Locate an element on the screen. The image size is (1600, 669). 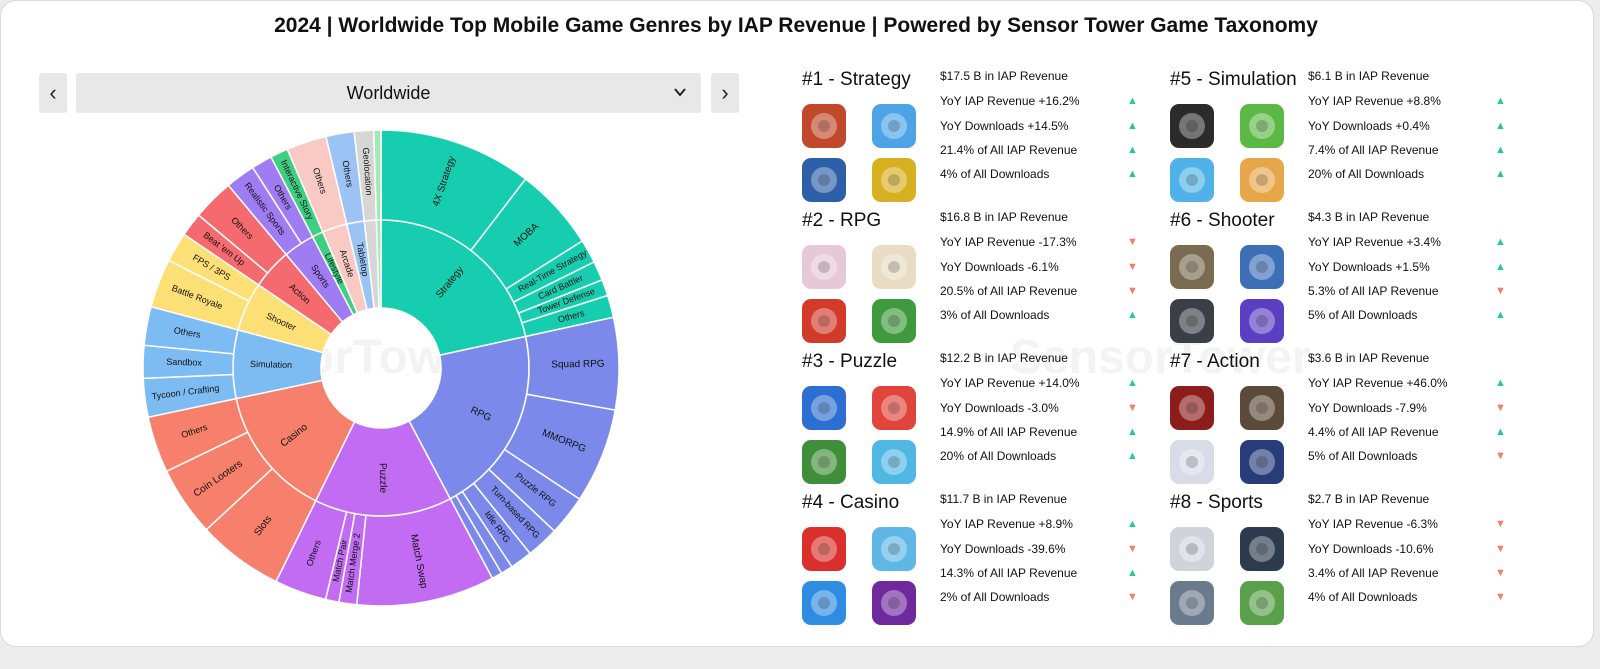
genre-slice-label: Puzzle is located at coordinates (382, 478).